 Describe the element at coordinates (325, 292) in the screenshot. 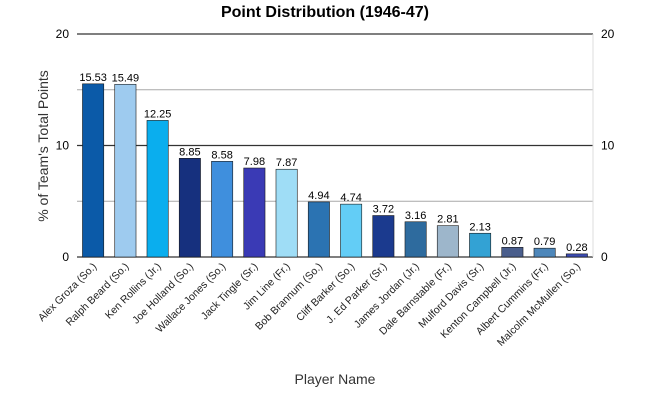

I see `x-tick-label: Cliff Barker (So.)` at that location.